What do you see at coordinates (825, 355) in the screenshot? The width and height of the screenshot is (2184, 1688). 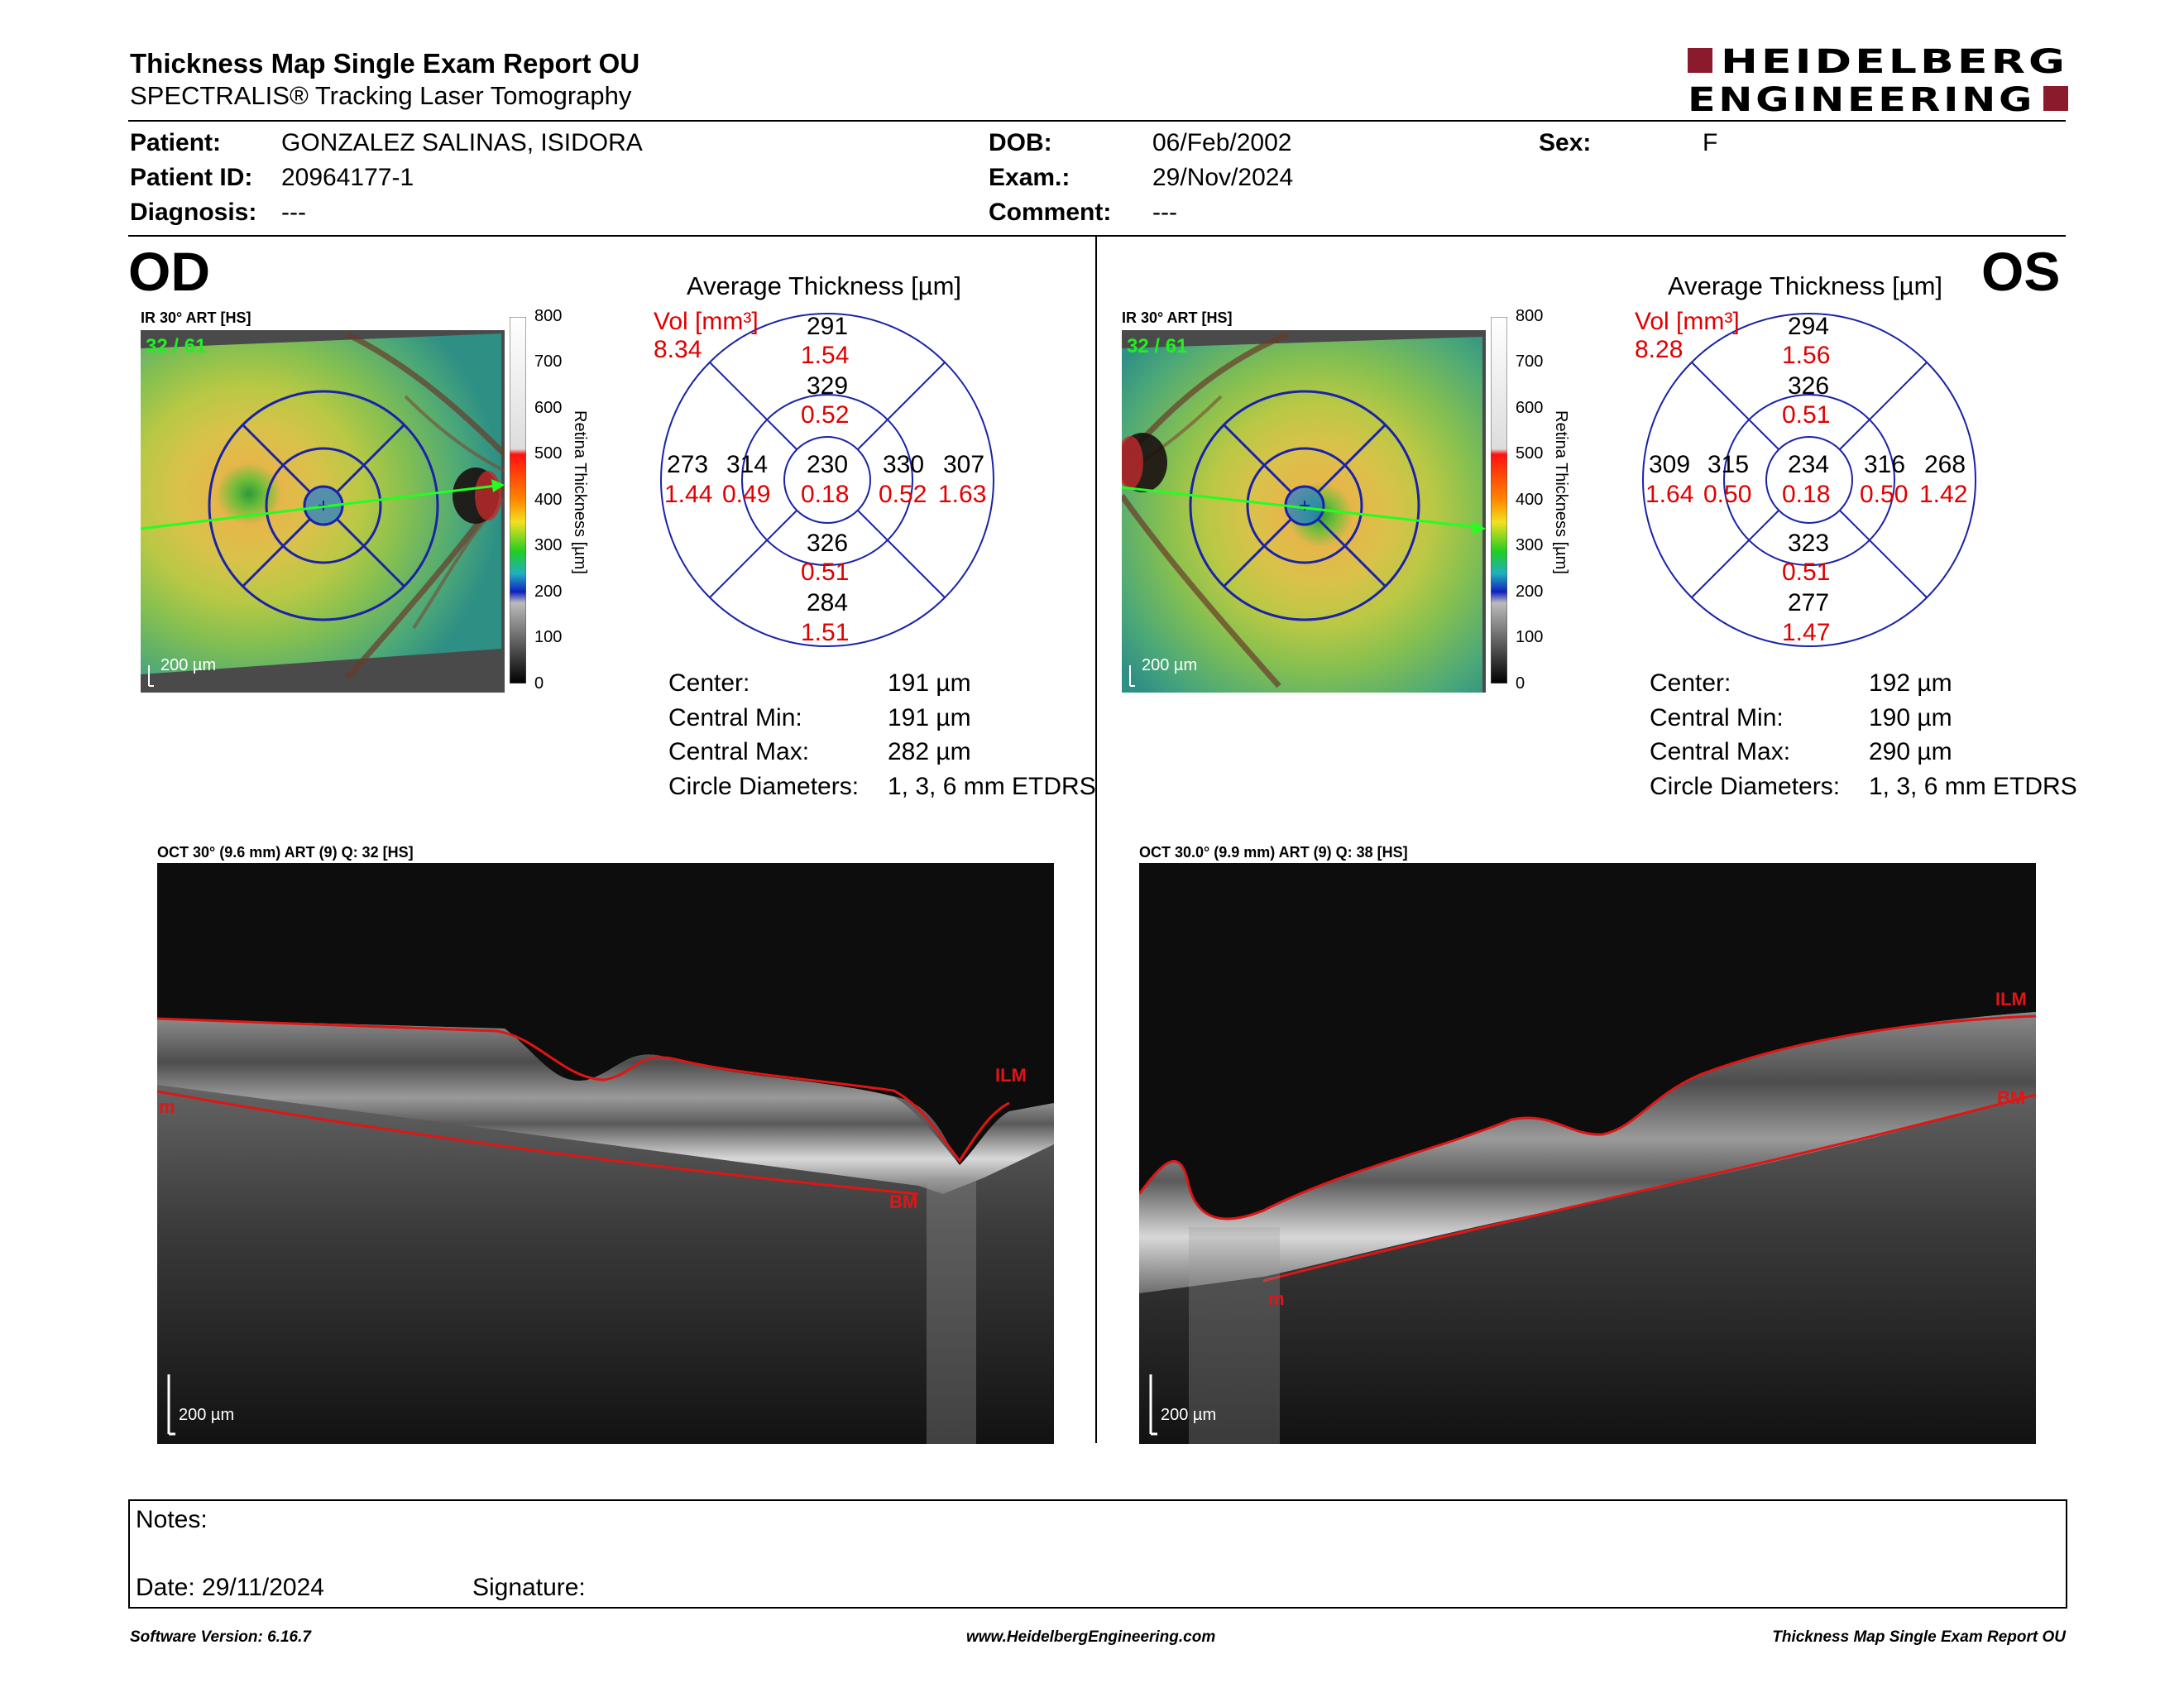 I see `sector-outer-sup-vol: 1.54` at bounding box center [825, 355].